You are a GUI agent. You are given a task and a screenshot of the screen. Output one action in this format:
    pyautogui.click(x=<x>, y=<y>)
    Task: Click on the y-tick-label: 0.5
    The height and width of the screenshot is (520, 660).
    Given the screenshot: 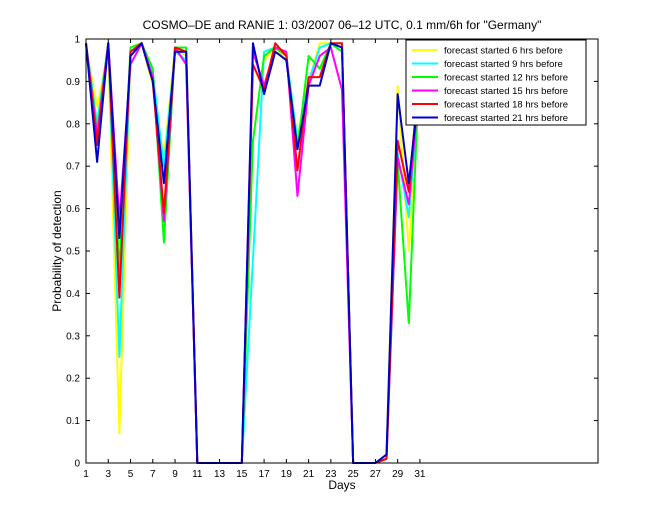 What is the action you would take?
    pyautogui.click(x=73, y=252)
    